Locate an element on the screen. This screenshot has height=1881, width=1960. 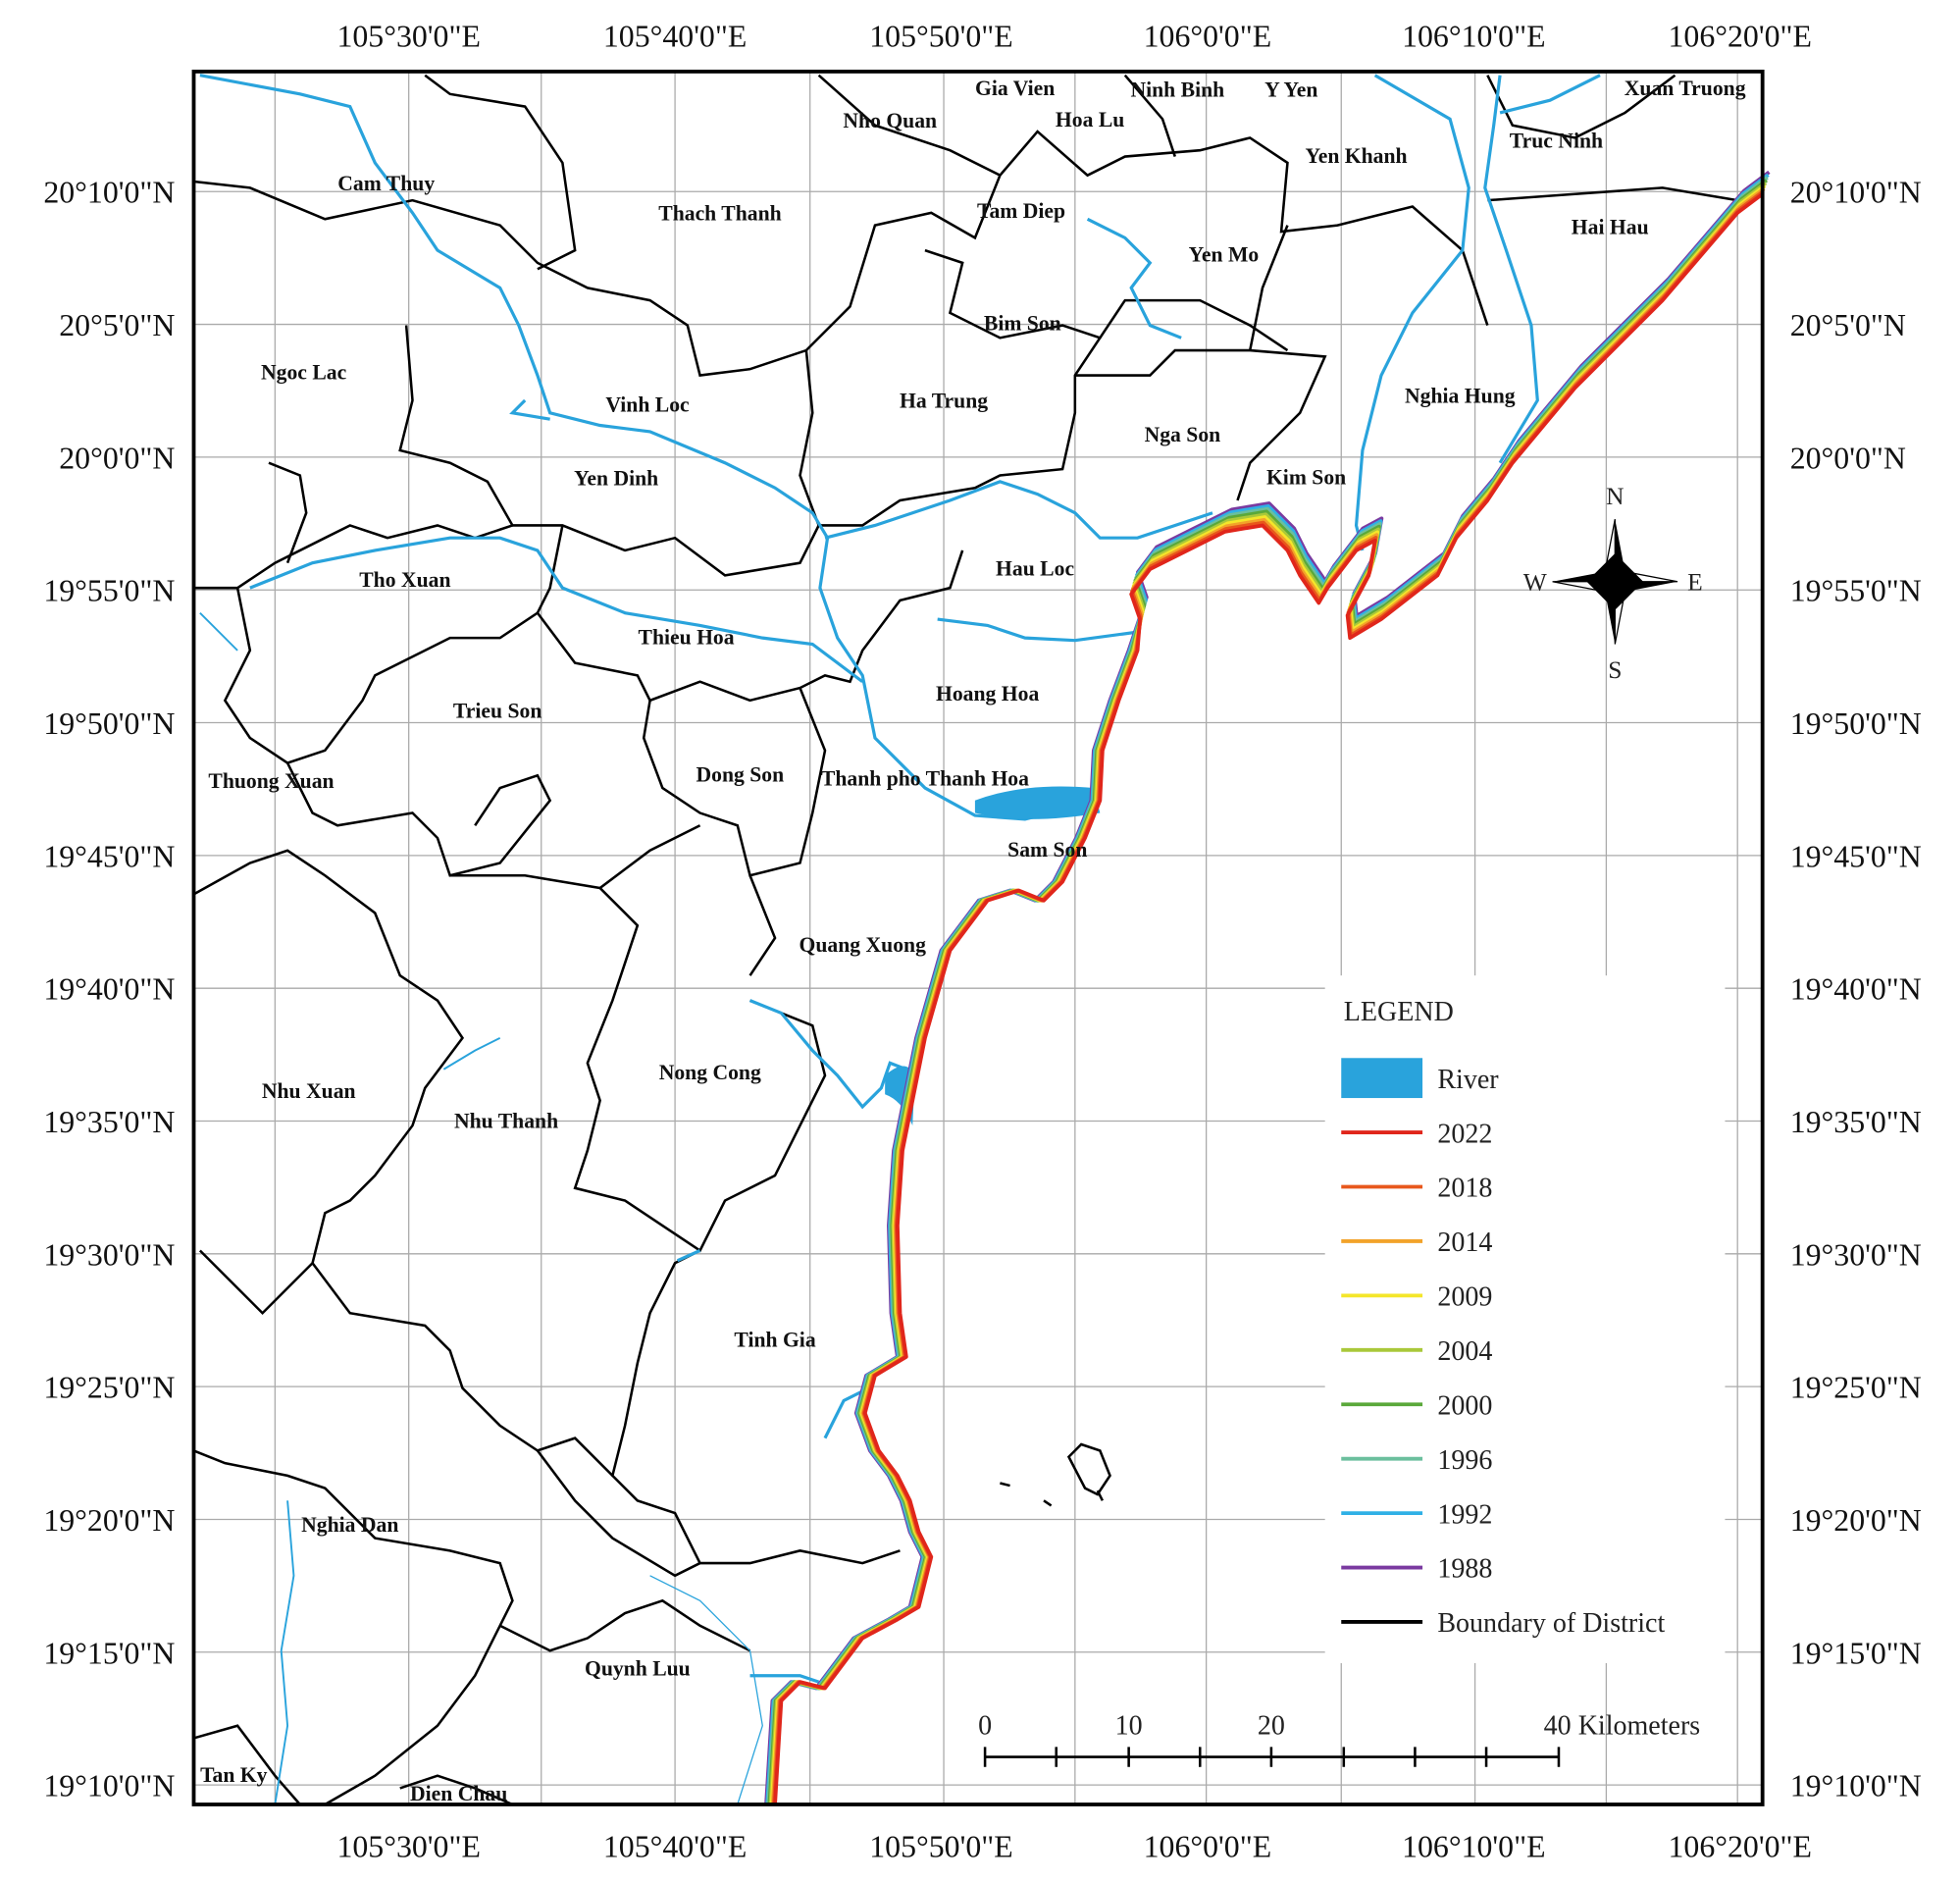
district-label: Truc Ninh is located at coordinates (1556, 141).